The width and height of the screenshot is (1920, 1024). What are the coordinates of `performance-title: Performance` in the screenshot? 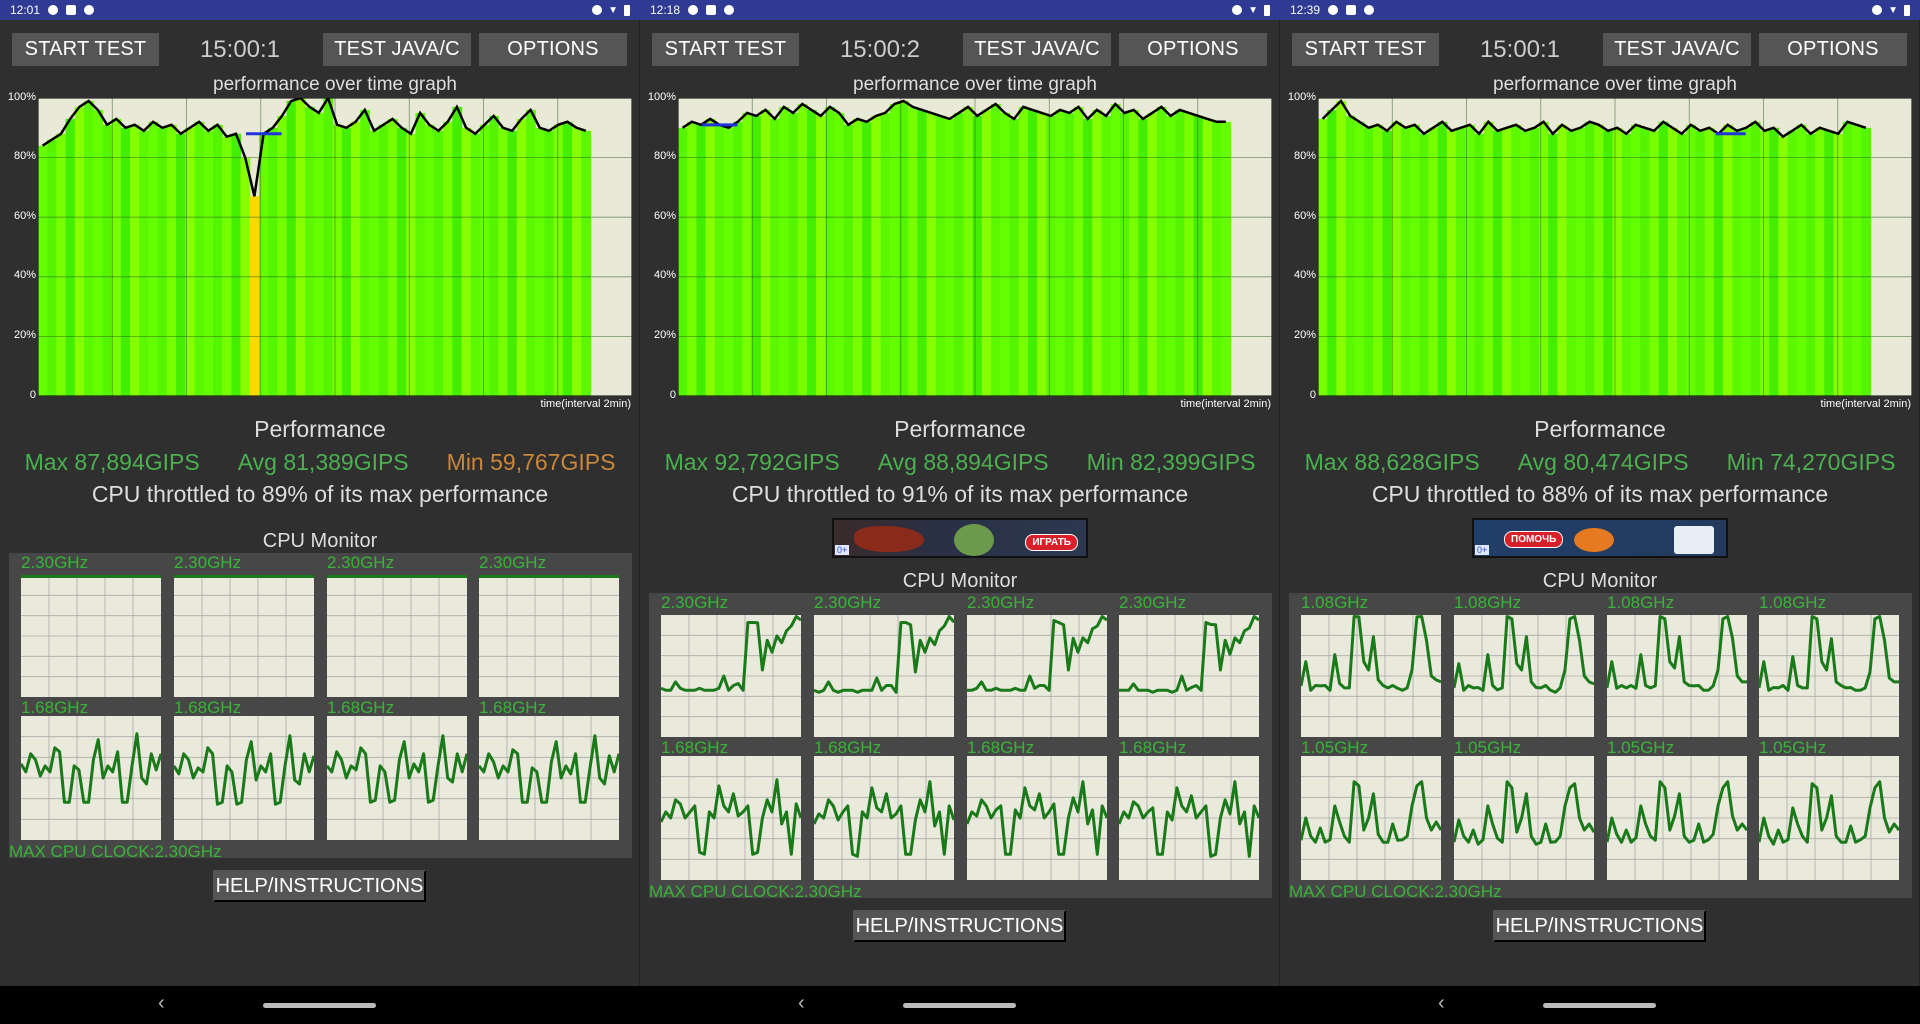 It's located at (1600, 429).